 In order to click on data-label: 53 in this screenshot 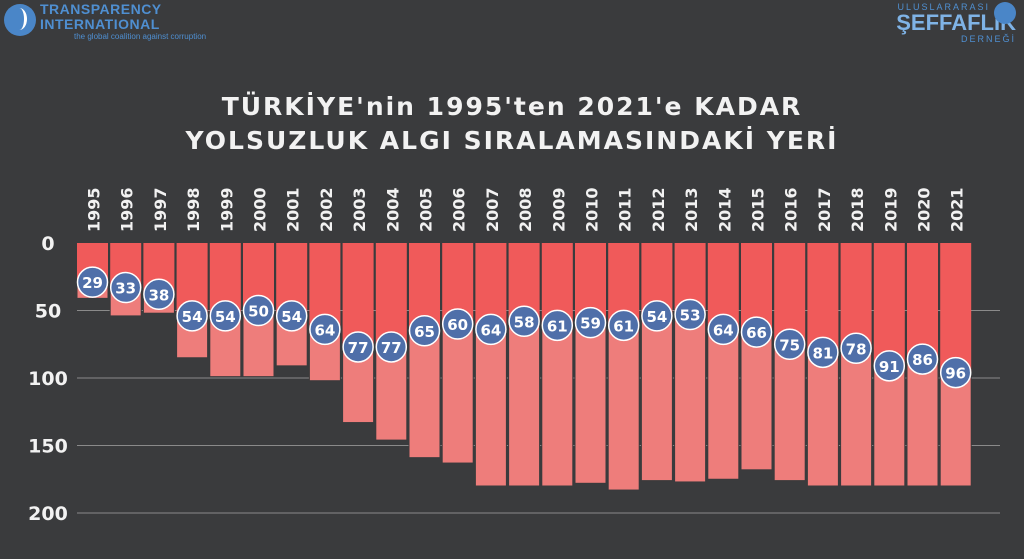, I will do `click(690, 316)`.